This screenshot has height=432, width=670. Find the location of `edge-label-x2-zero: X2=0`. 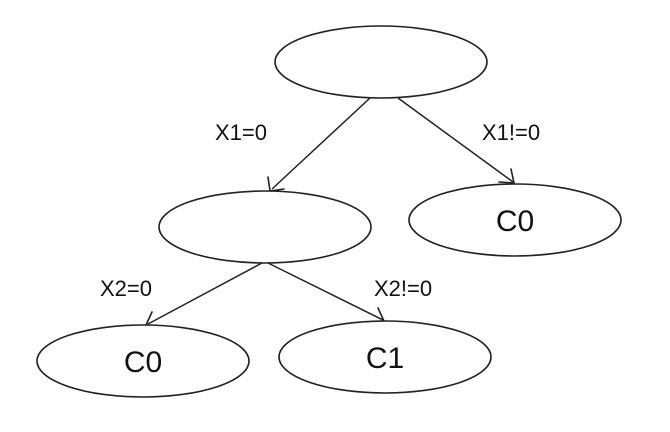

edge-label-x2-zero: X2=0 is located at coordinates (126, 288).